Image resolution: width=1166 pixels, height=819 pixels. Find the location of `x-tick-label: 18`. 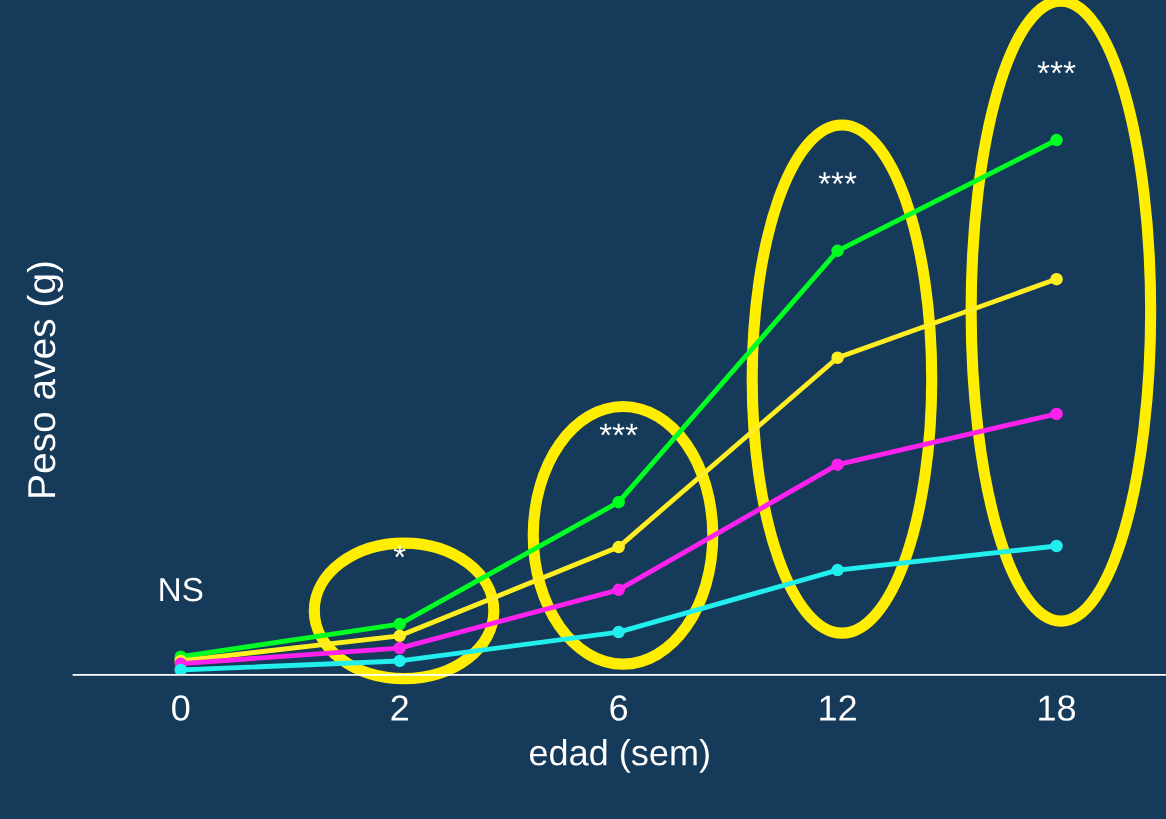

x-tick-label: 18 is located at coordinates (1057, 708).